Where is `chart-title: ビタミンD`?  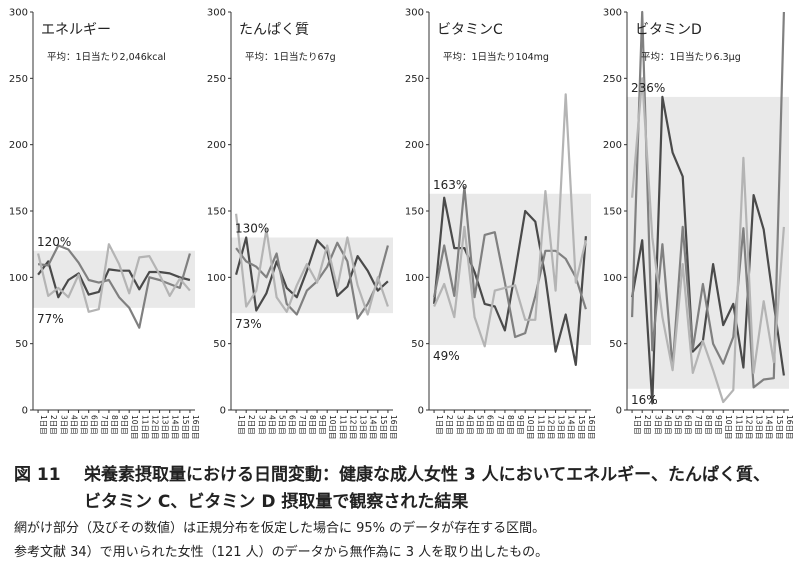
chart-title: ビタミンD is located at coordinates (668, 30).